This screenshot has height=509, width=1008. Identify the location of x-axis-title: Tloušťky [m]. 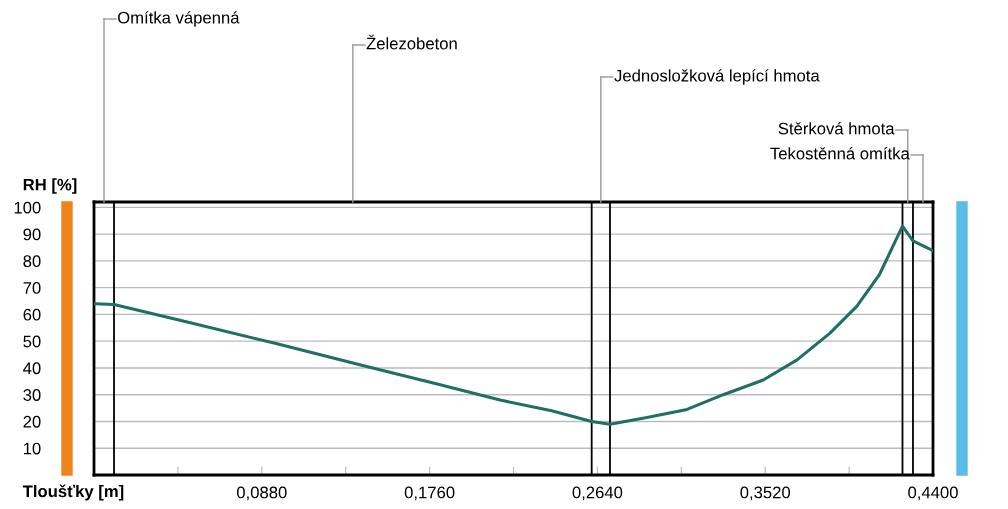
(73, 492).